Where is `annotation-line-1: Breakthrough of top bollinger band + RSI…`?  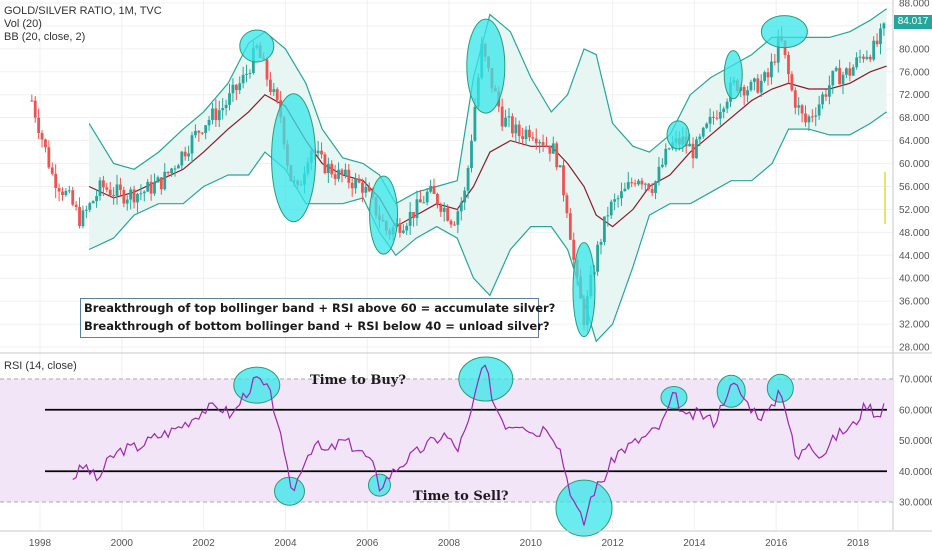 annotation-line-1: Breakthrough of top bollinger band + RSI… is located at coordinates (320, 308).